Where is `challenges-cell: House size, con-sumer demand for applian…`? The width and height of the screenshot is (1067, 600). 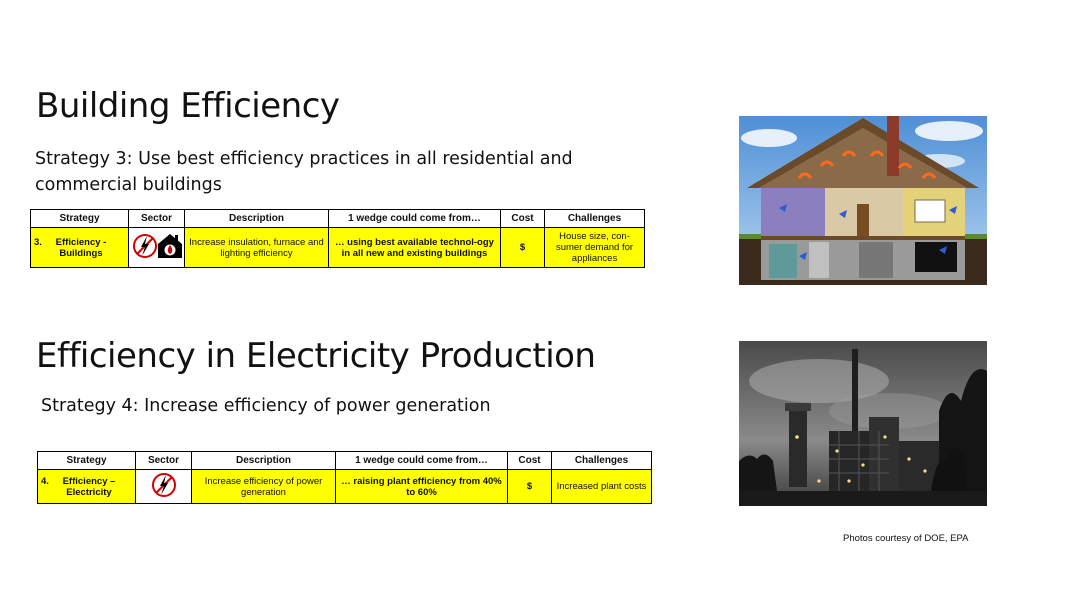
challenges-cell: House size, con-sumer demand for applian… is located at coordinates (594, 247).